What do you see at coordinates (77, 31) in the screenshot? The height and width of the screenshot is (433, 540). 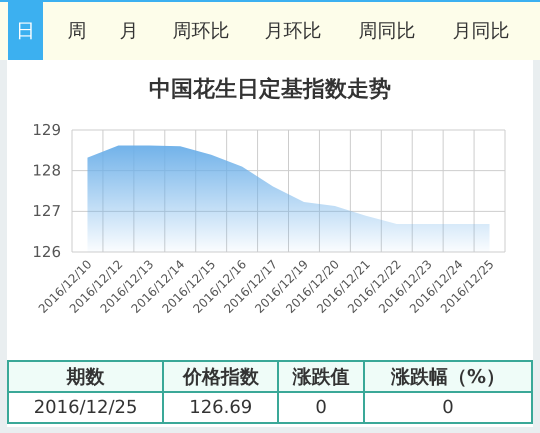 I see `text: 周` at bounding box center [77, 31].